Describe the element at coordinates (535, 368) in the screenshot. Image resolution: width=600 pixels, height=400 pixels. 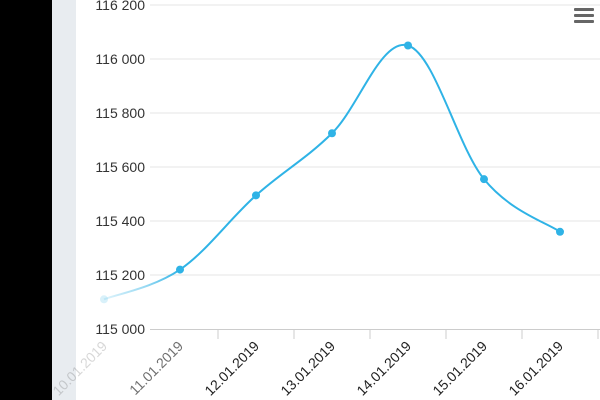
I see `x-tick-label: 16.01.2019` at that location.